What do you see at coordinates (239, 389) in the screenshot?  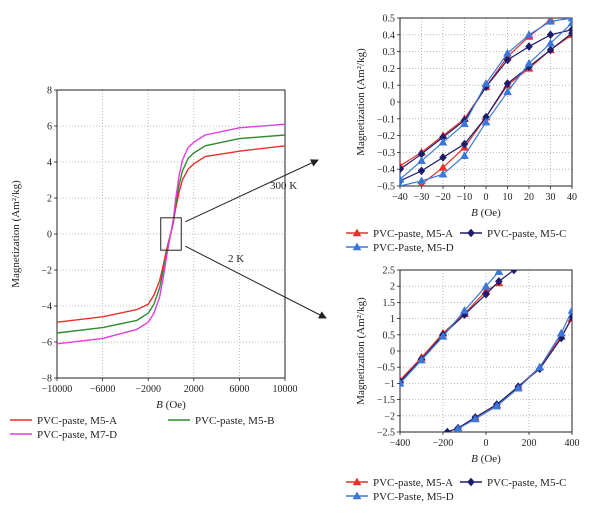 I see `x-tick-label: 6000` at bounding box center [239, 389].